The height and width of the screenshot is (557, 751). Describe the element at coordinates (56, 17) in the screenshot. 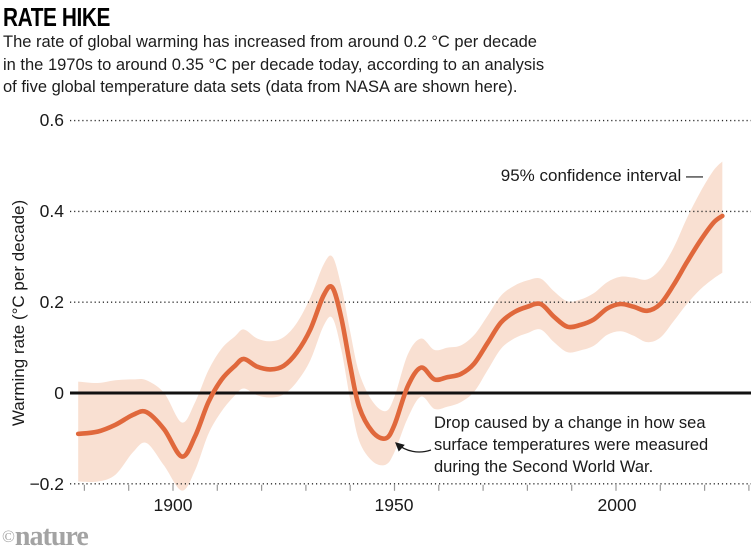

I see `chart-title-text: RATE HIKE` at that location.